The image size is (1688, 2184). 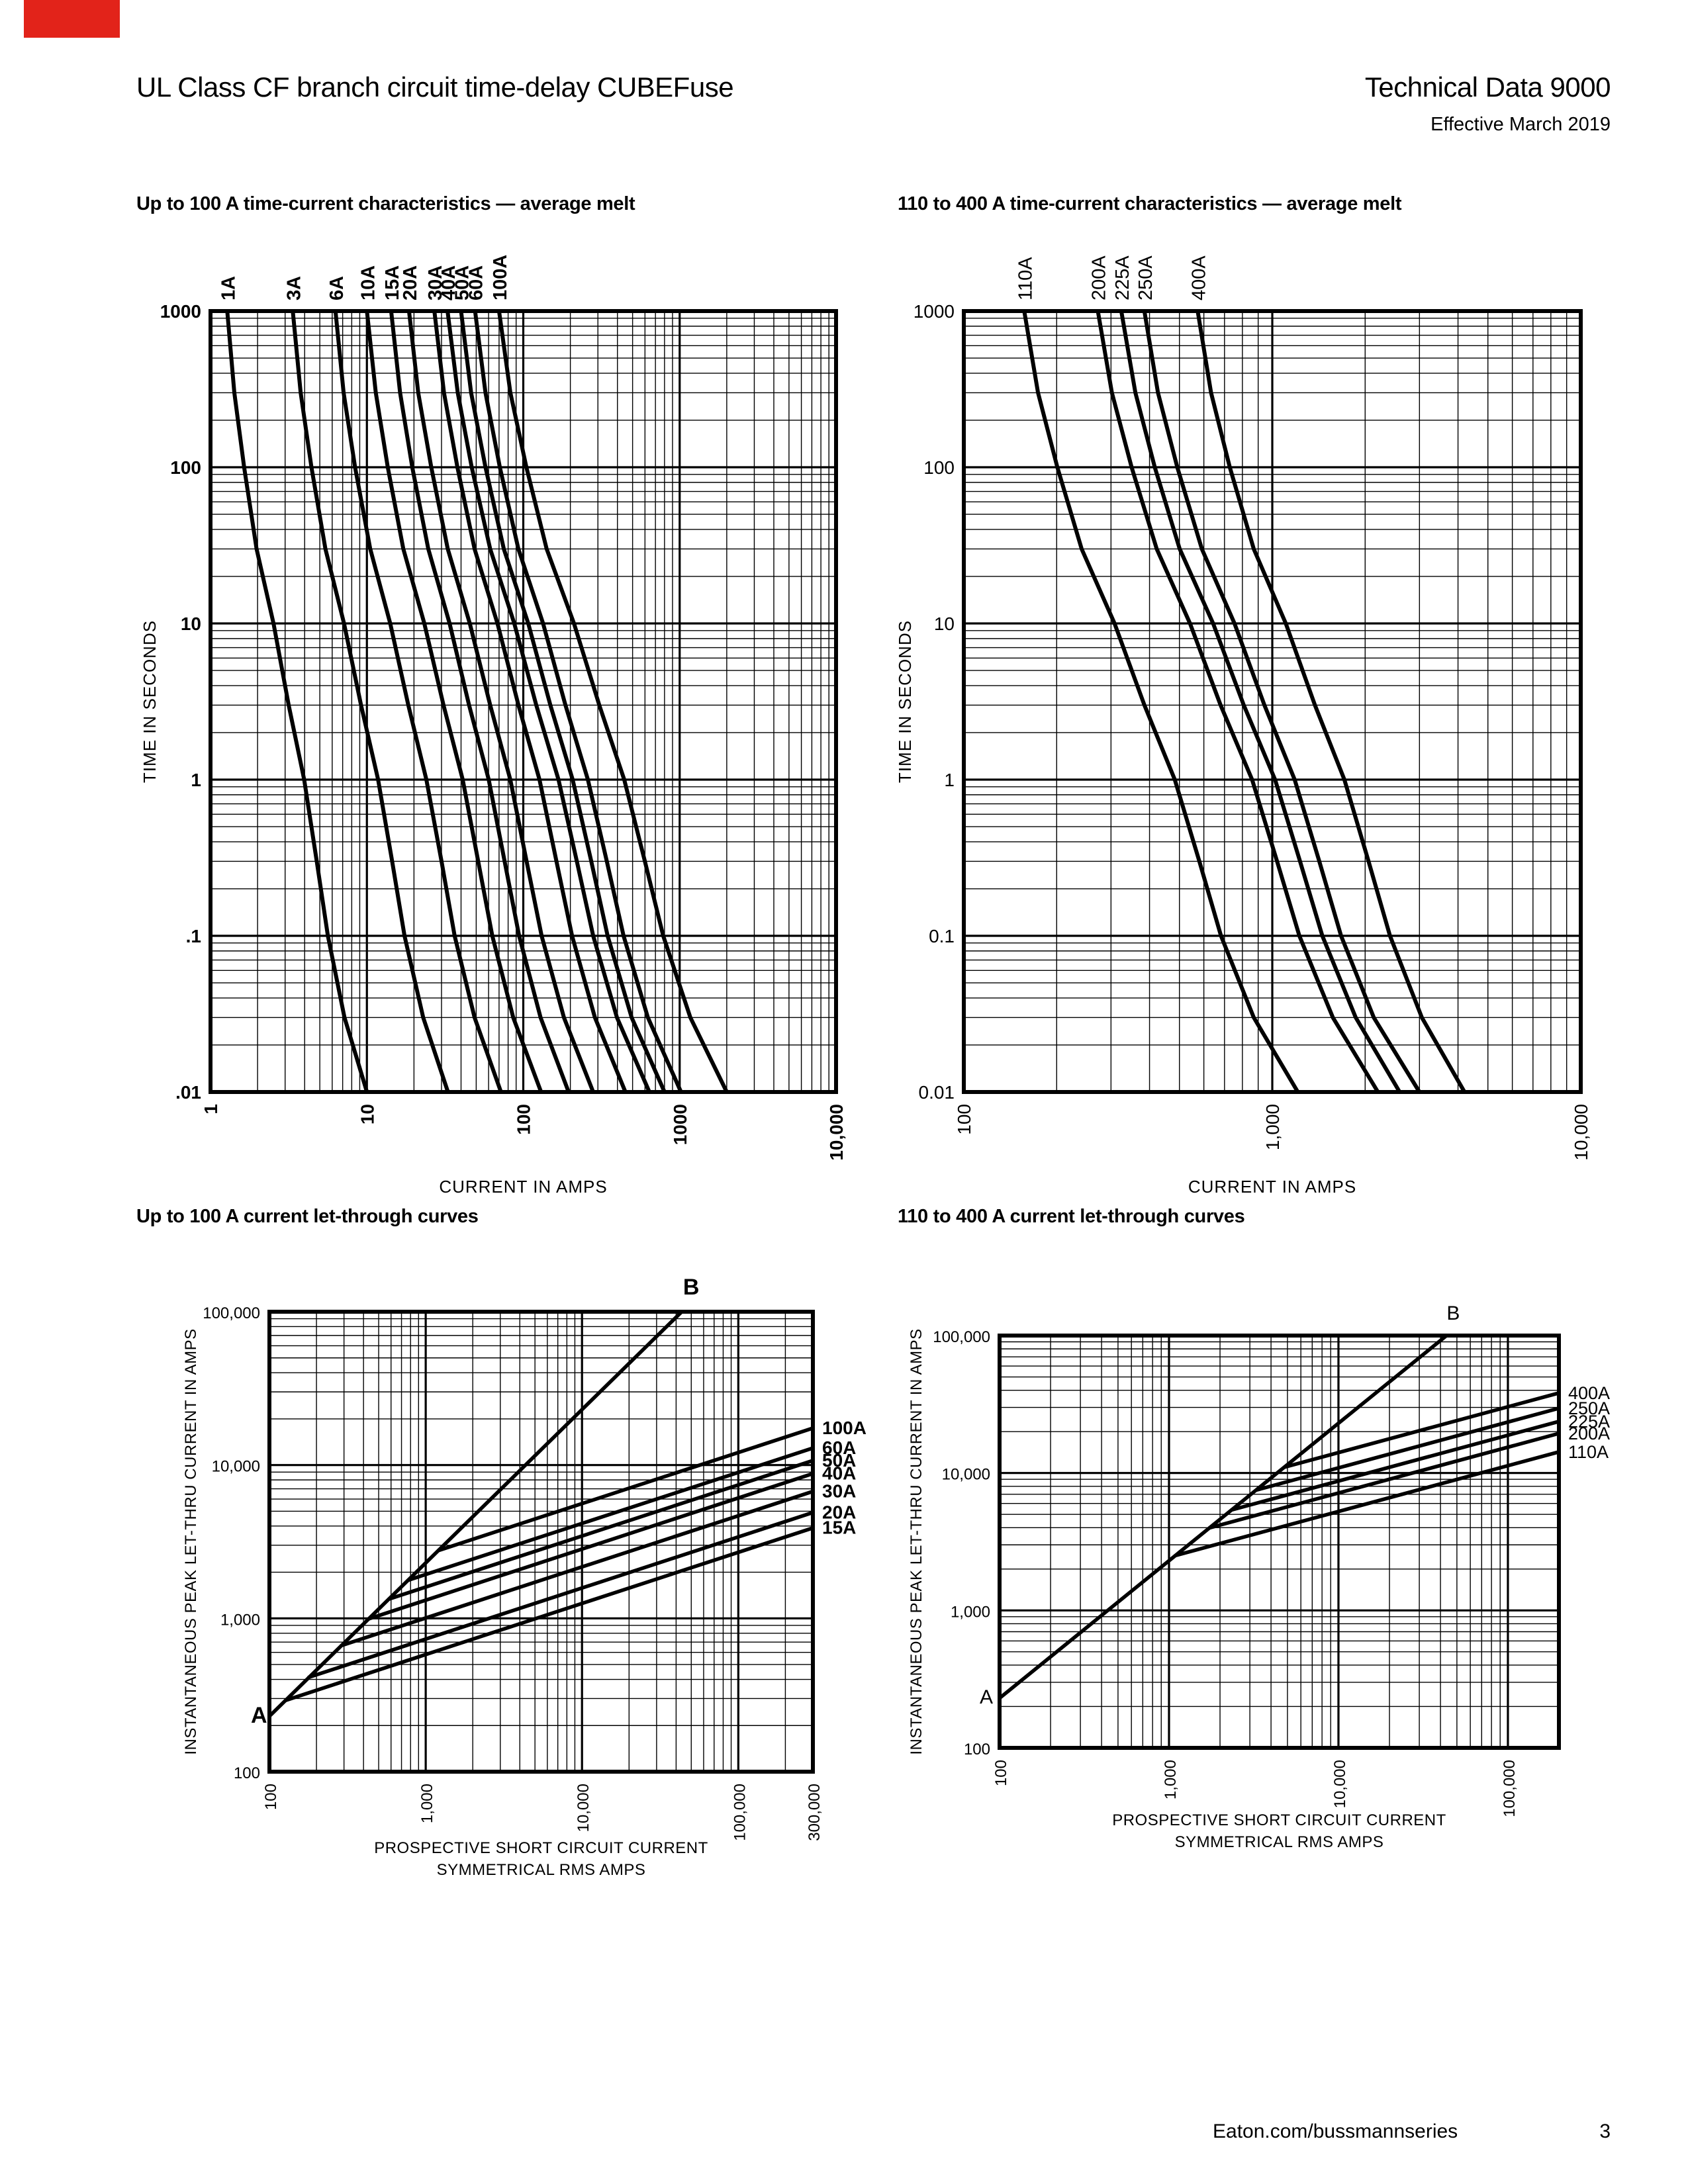 What do you see at coordinates (937, 1092) in the screenshot?
I see `y-tick: 0.01` at bounding box center [937, 1092].